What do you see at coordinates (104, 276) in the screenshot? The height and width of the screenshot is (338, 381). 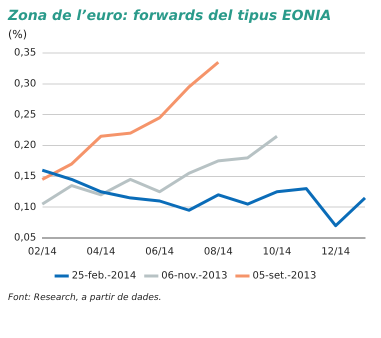 I see `legend-label: 25-feb.-2014` at bounding box center [104, 276].